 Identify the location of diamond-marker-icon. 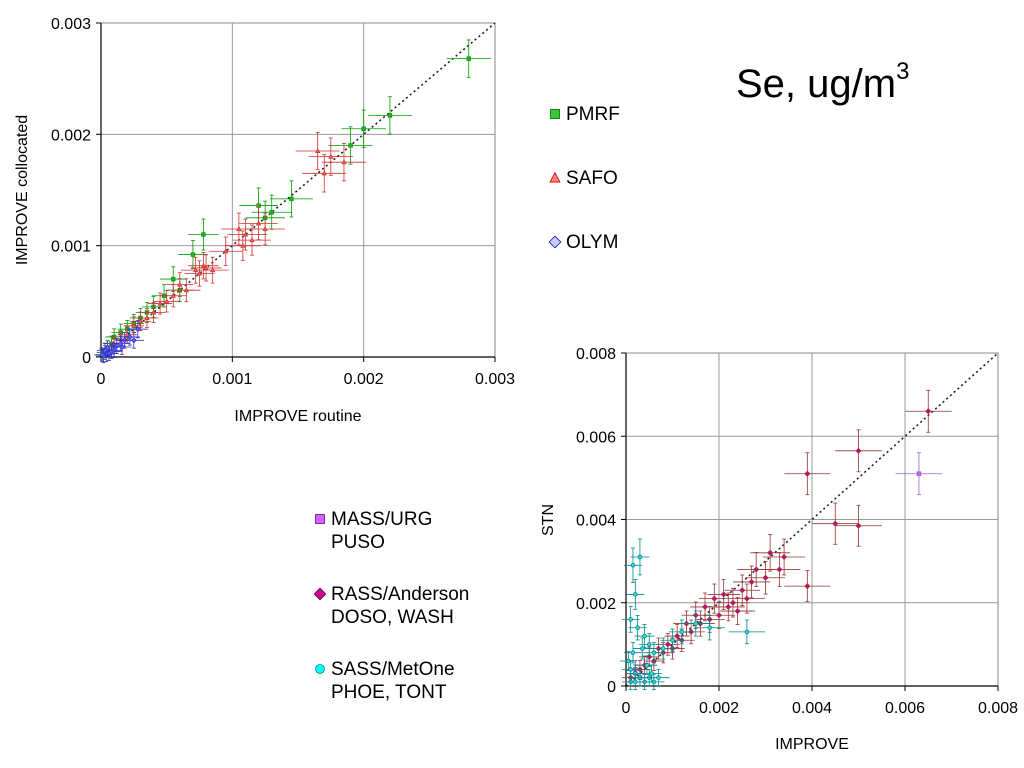
(320, 594).